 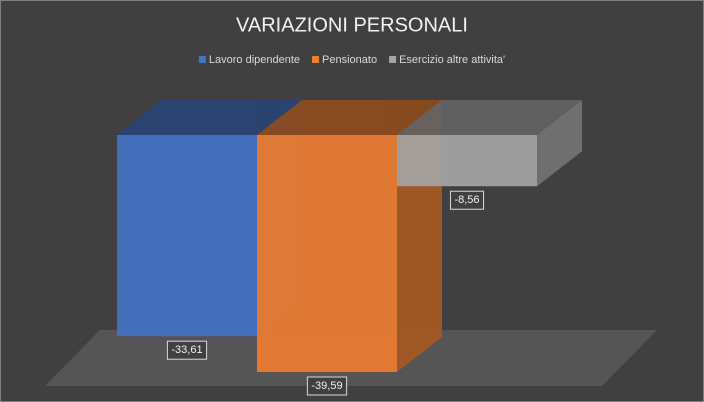 I want to click on value-label: -8,56, so click(x=466, y=200).